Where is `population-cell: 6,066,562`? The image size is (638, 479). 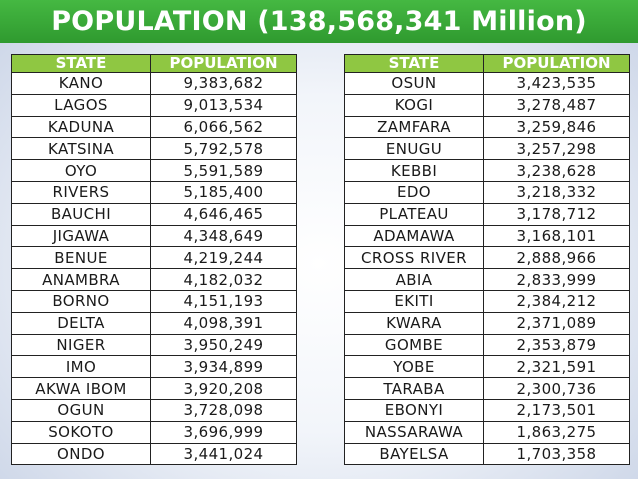 population-cell: 6,066,562 is located at coordinates (223, 127).